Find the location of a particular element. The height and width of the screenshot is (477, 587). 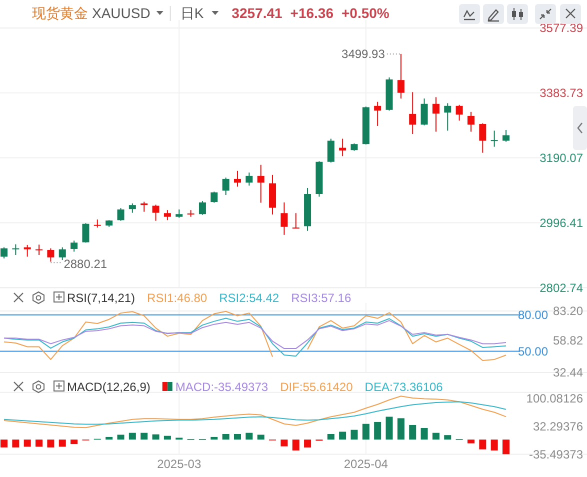

chart-title: RSI(7,14,21) is located at coordinates (101, 298).